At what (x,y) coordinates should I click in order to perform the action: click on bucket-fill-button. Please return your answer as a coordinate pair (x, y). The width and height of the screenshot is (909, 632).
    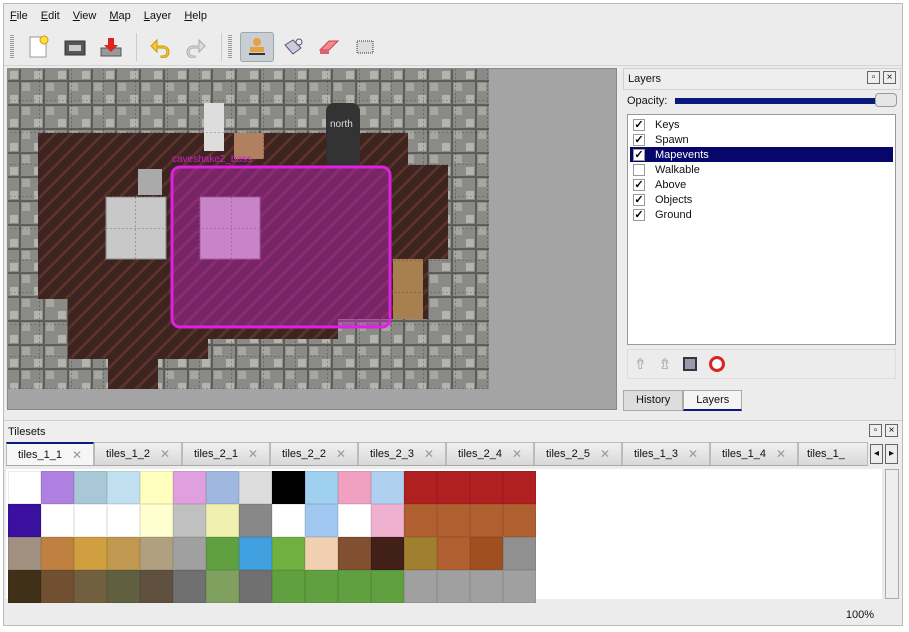
    Looking at the image, I should click on (293, 47).